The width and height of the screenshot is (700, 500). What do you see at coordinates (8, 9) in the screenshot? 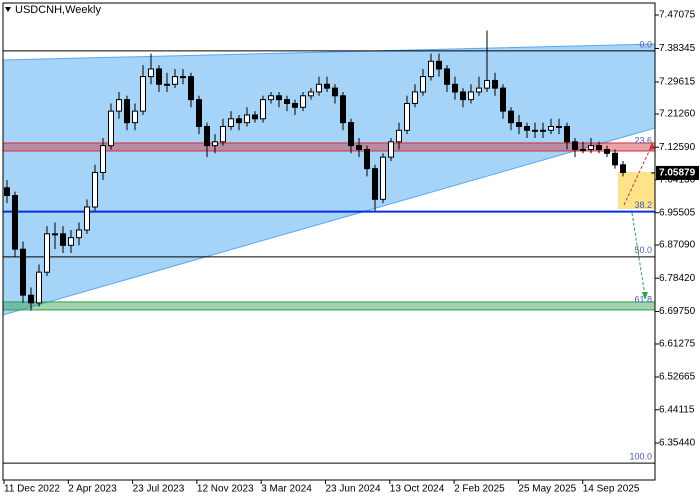
I see `menu-icon` at bounding box center [8, 9].